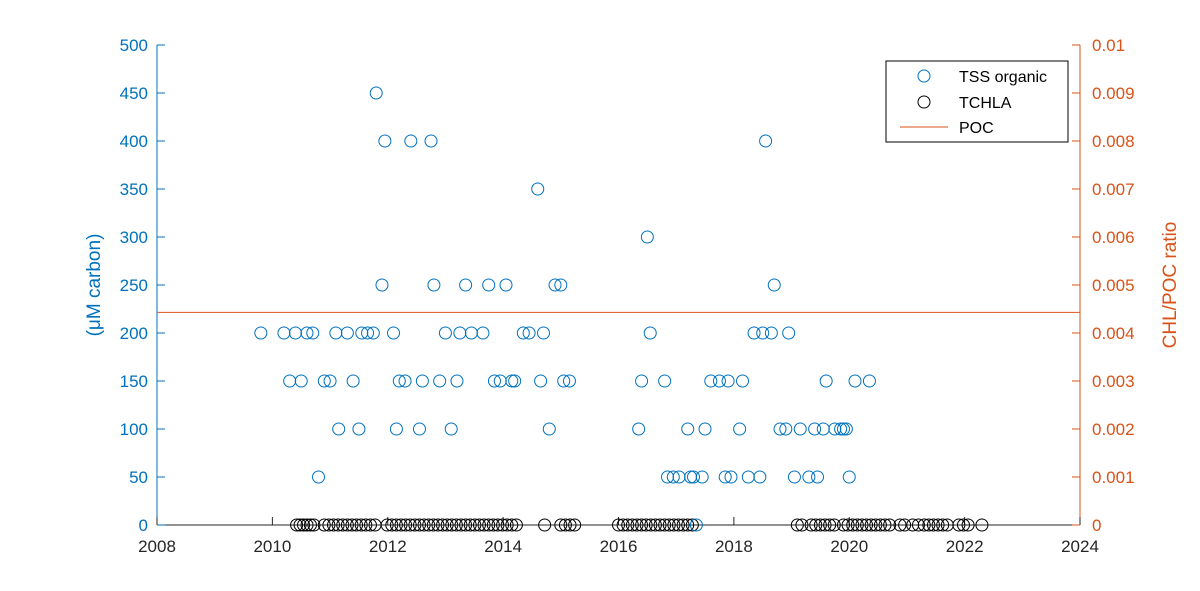  I want to click on y-axis-left-label: (μM carbon), so click(94, 285).